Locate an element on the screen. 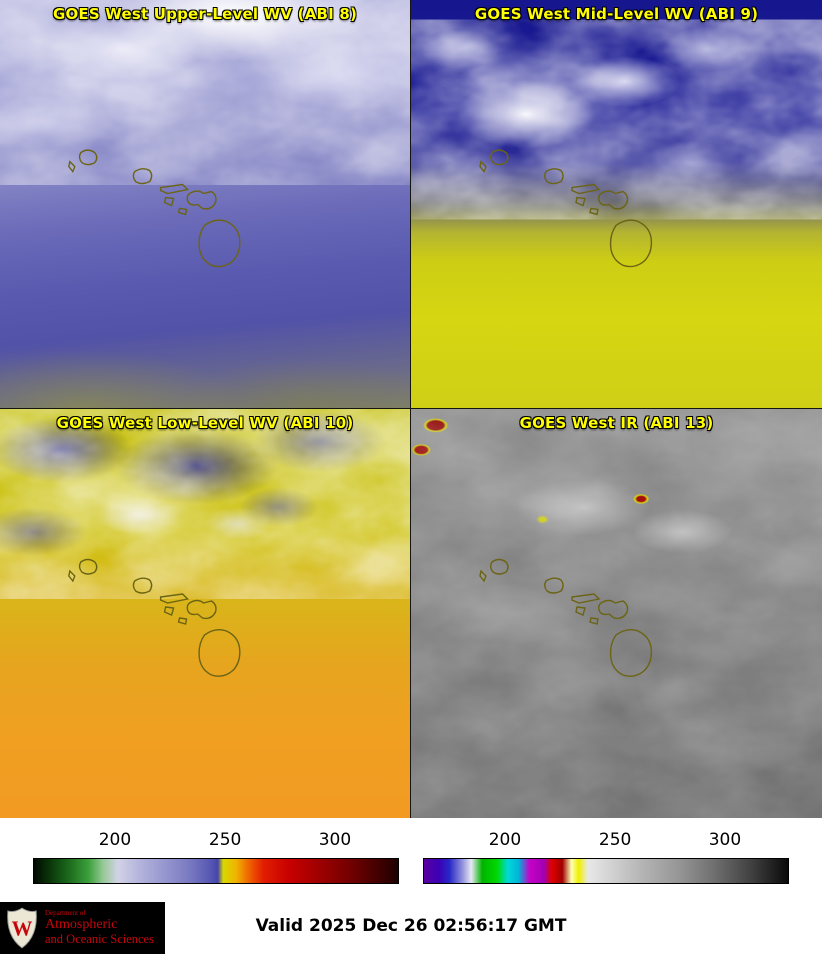 The height and width of the screenshot is (954, 822). ir-colorbar is located at coordinates (606, 871).